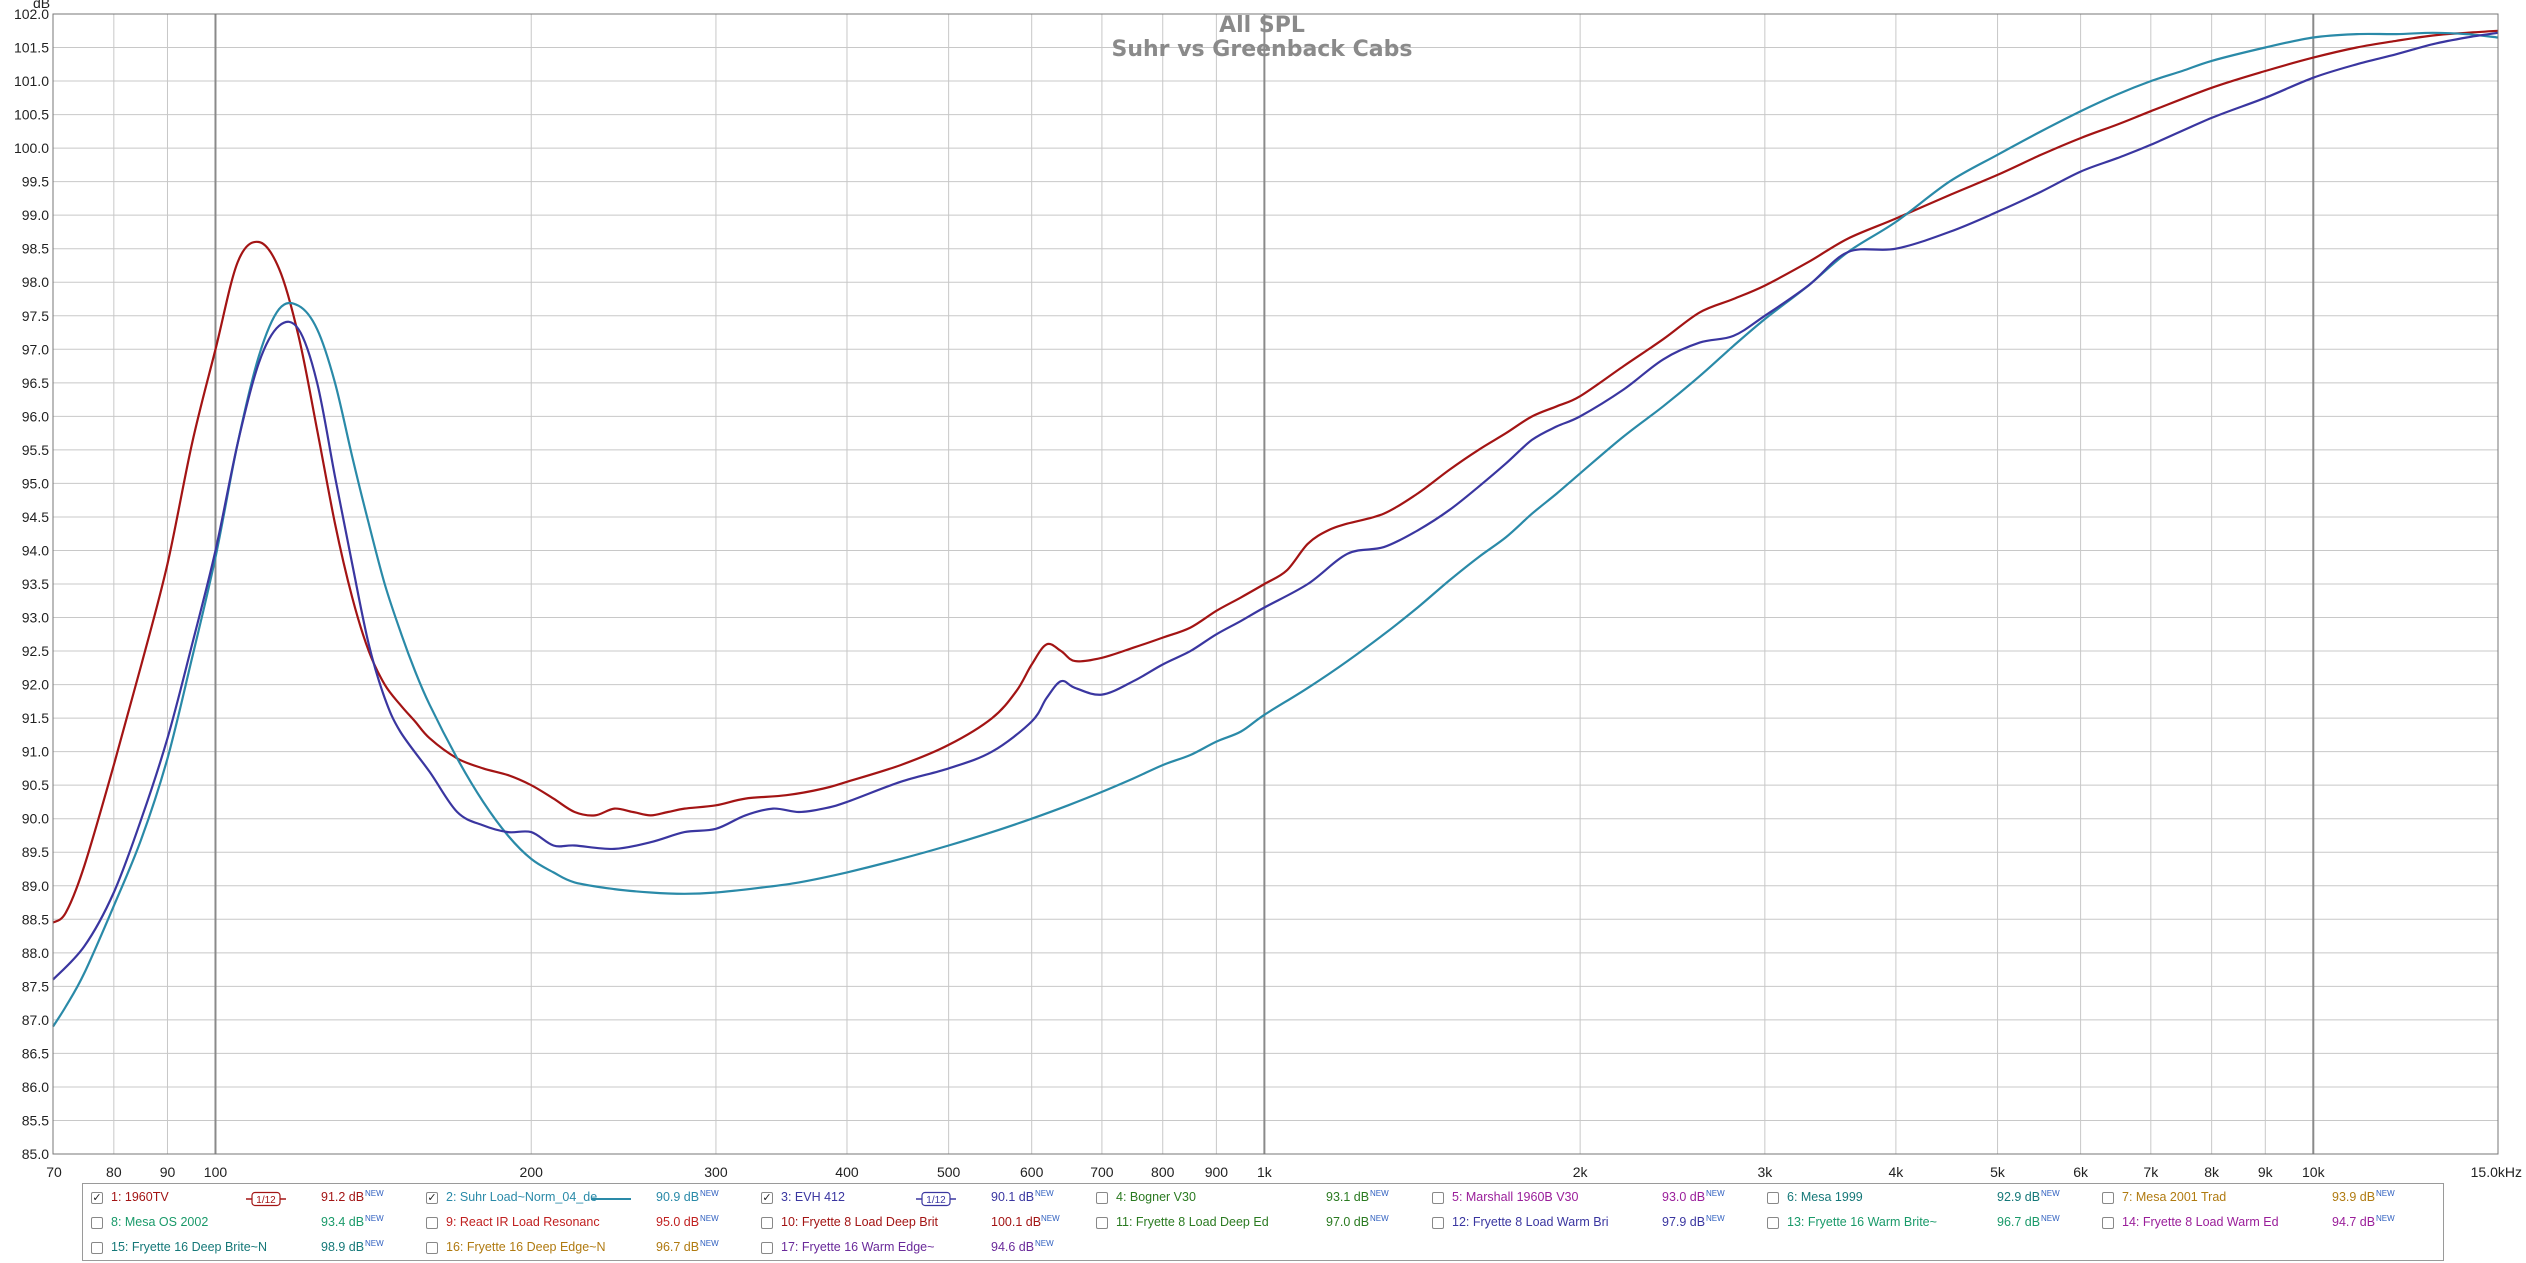 The width and height of the screenshot is (2526, 1263). I want to click on legend-item: 15: Fryette 16 Deep Brite~N 98.9 dB NEW, so click(256, 1249).